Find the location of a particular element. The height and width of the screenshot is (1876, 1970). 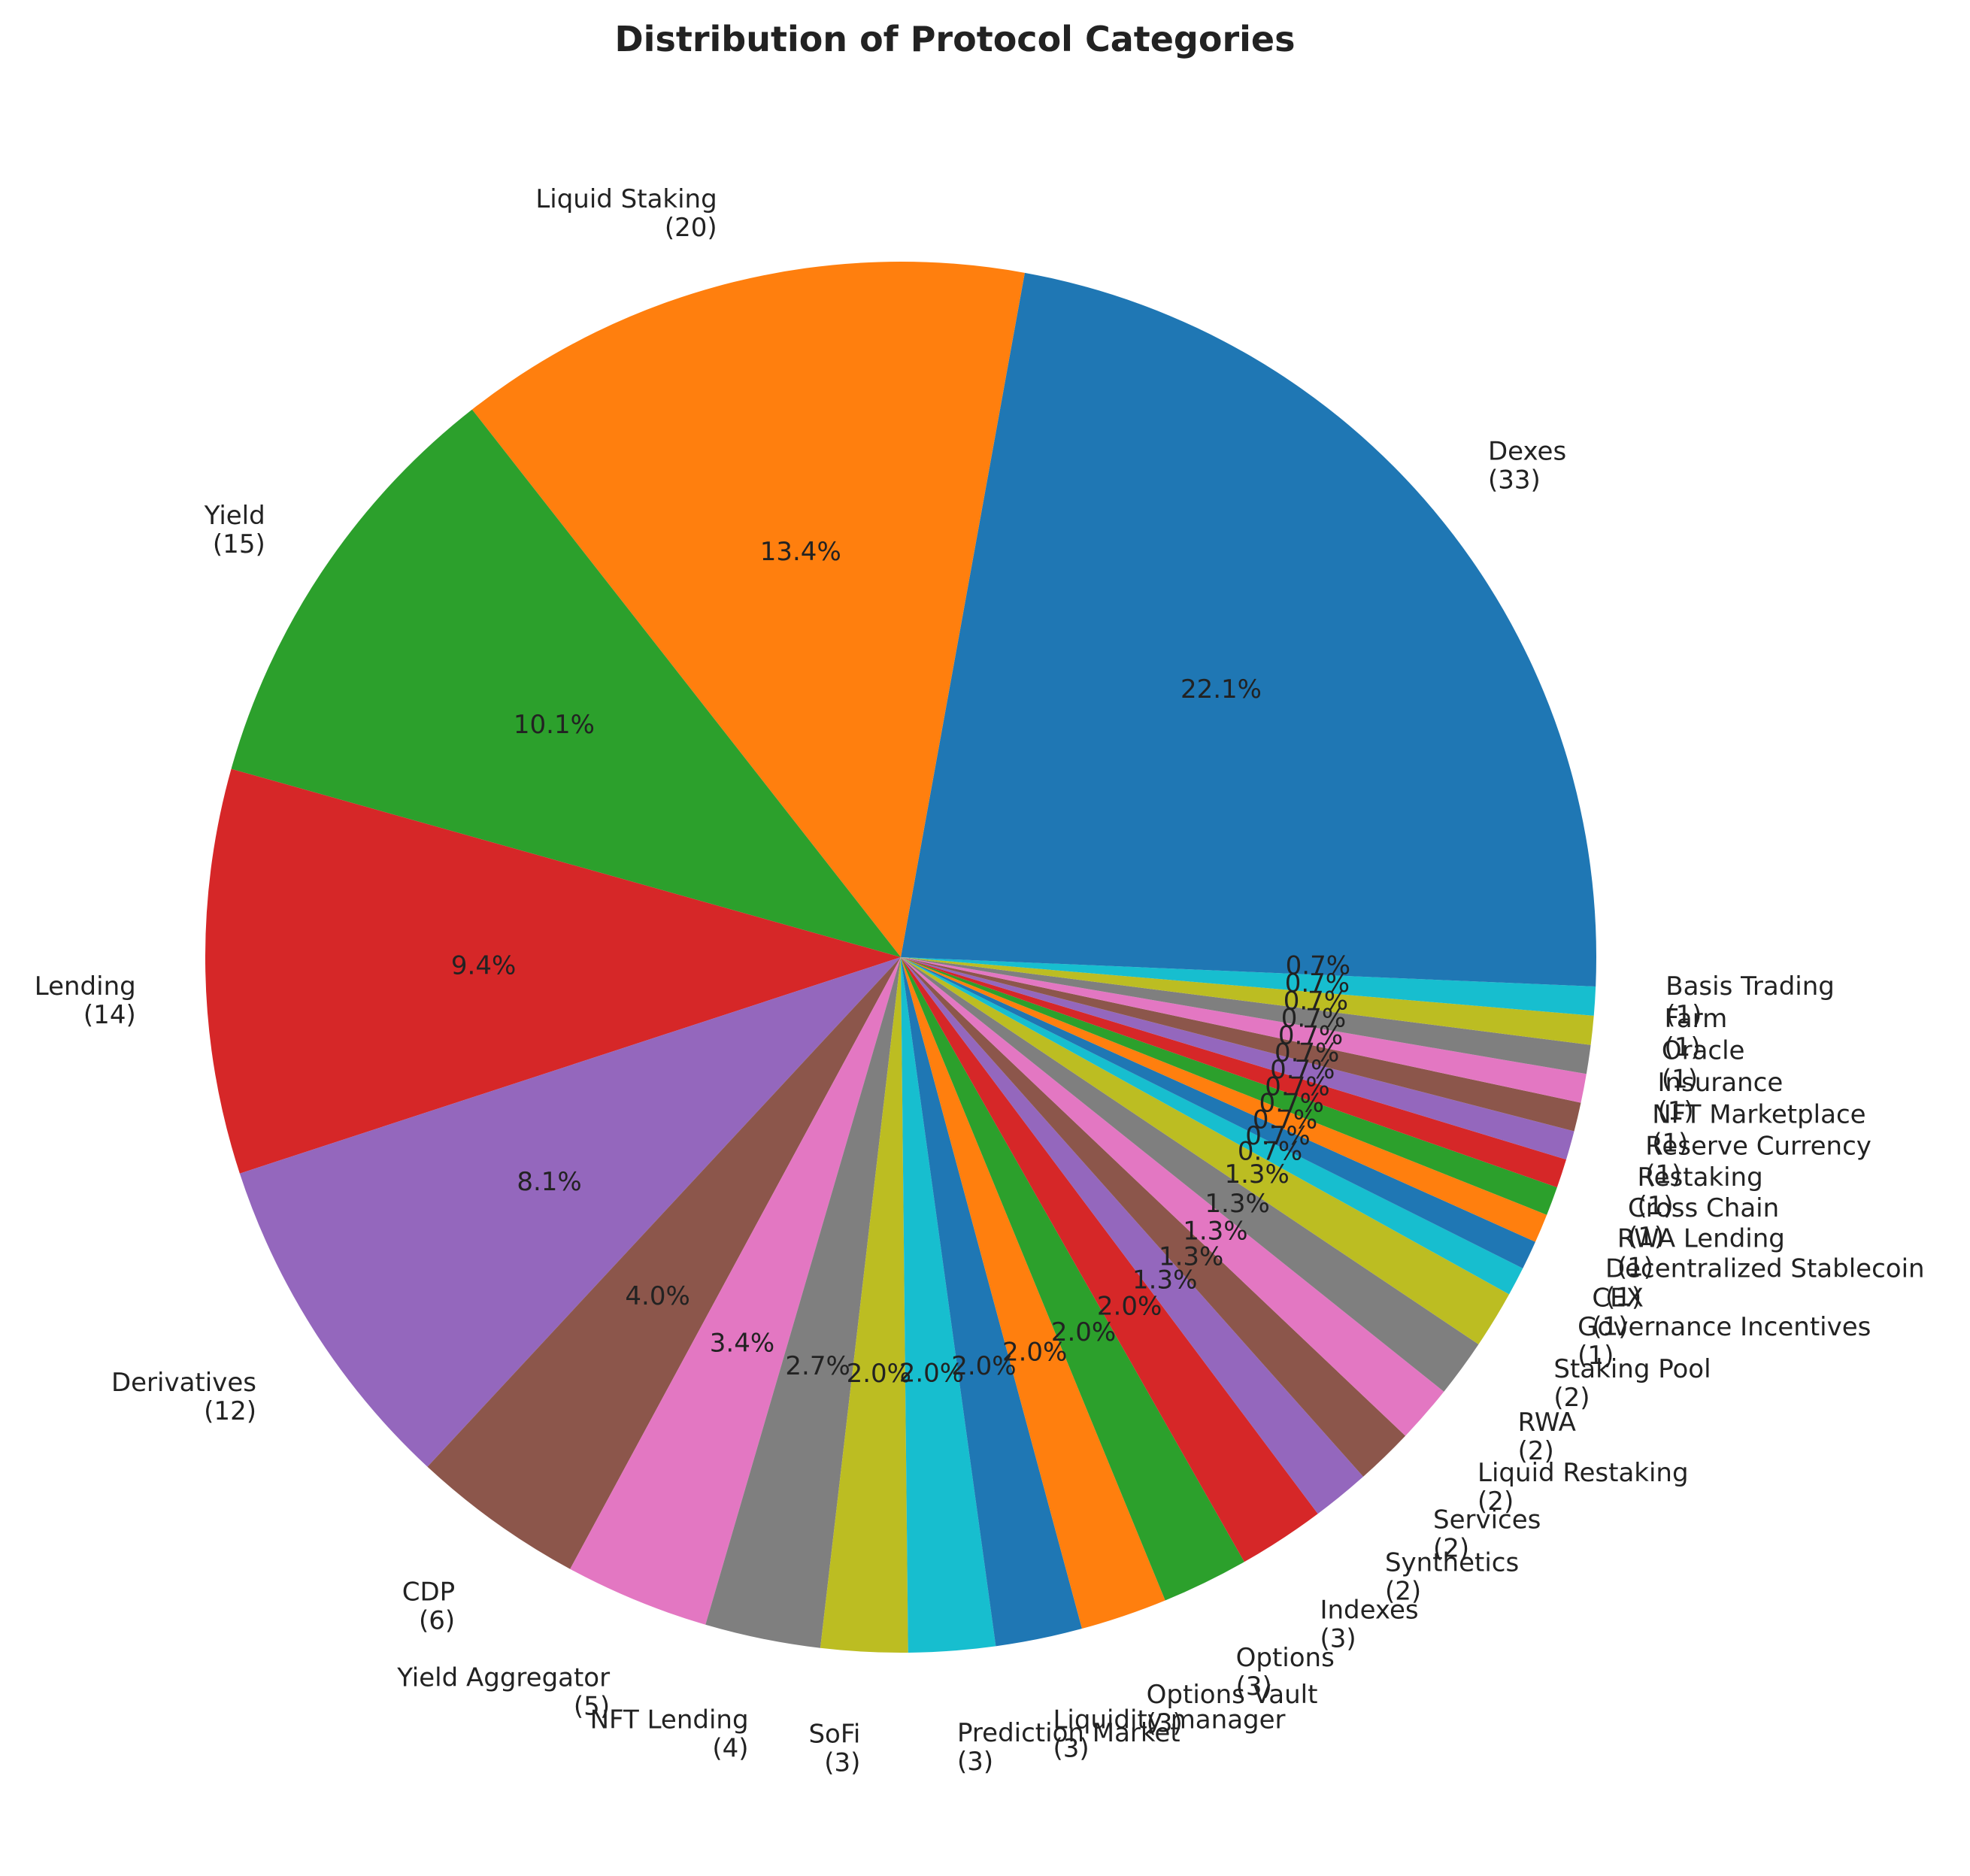

category-label-restaking: Restaking (1) is located at coordinates (1700, 1191).